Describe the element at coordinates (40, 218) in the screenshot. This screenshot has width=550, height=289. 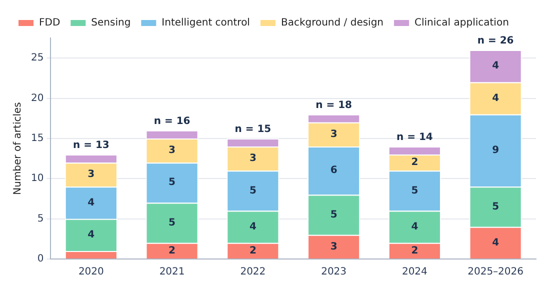
I see `y-tick-label: 5` at that location.